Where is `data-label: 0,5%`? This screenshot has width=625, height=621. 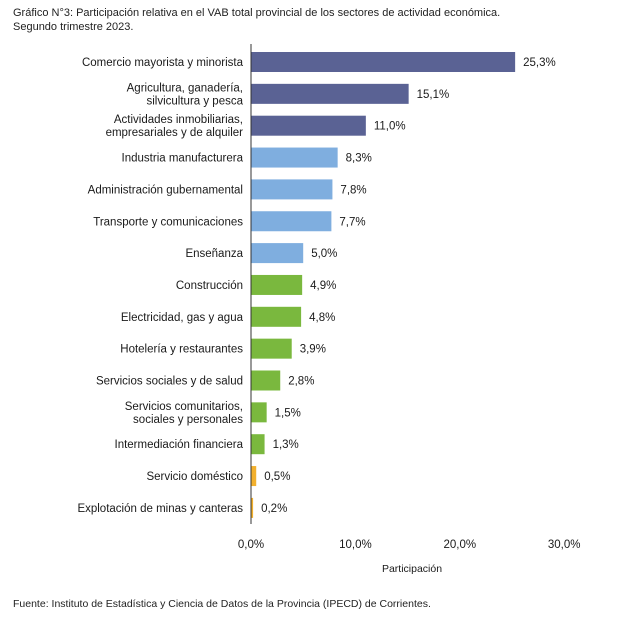 data-label: 0,5% is located at coordinates (277, 477).